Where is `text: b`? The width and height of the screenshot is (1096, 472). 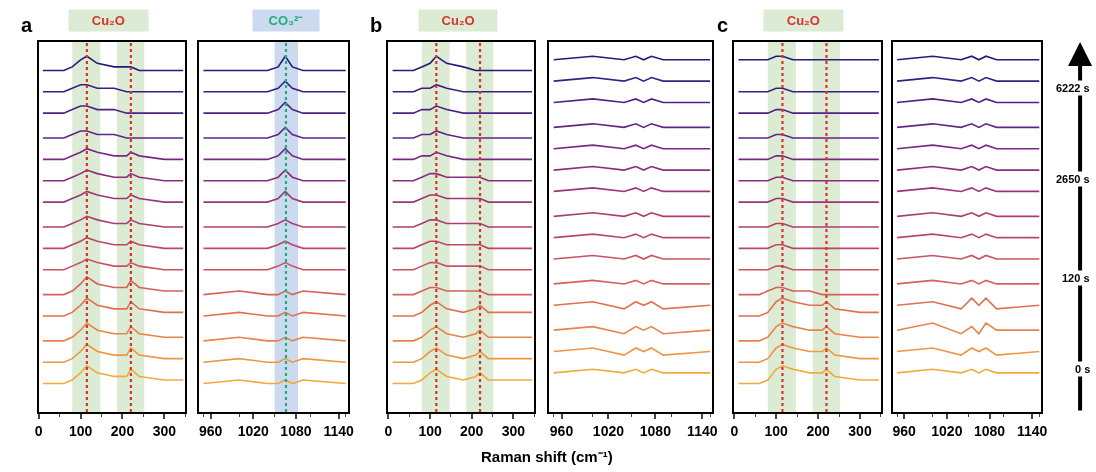
text: b is located at coordinates (376, 25).